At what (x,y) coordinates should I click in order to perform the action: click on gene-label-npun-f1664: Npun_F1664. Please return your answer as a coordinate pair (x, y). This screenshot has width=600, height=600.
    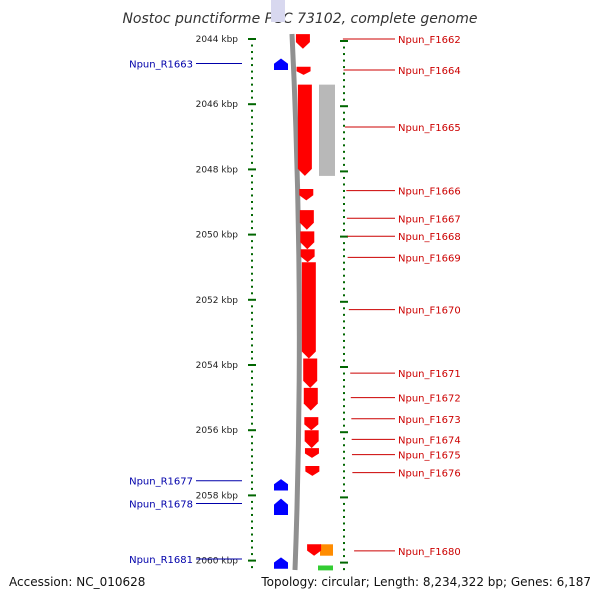
    Looking at the image, I should click on (429, 71).